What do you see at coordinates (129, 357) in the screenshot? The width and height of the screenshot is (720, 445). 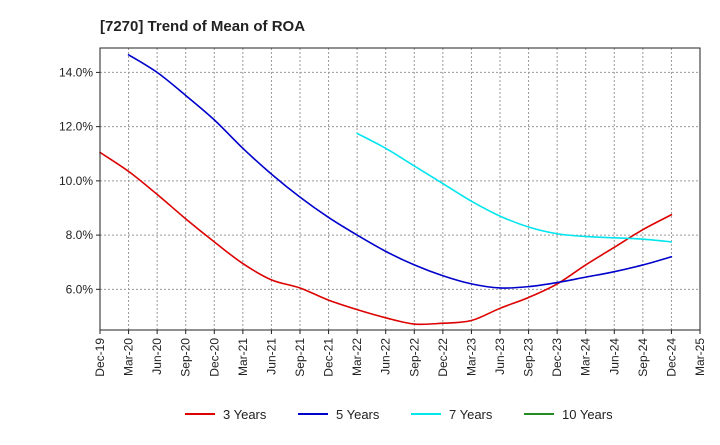 I see `x-tick-label: Mar-20` at bounding box center [129, 357].